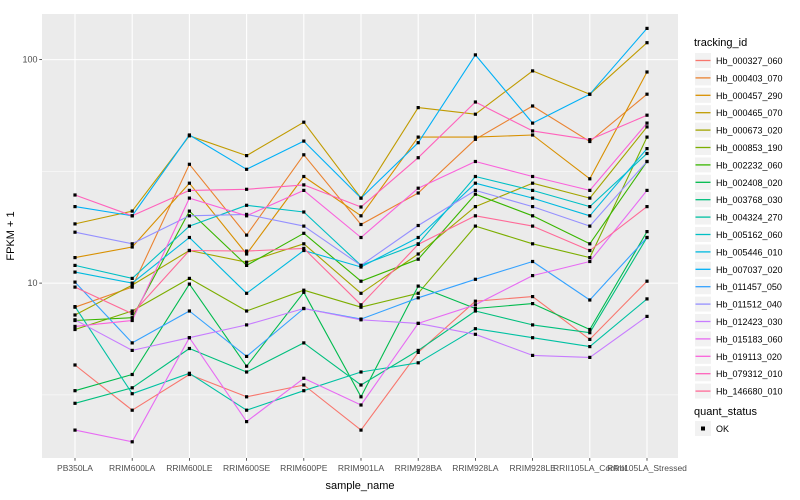 Image resolution: width=800 pixels, height=500 pixels. I want to click on legend-item-Hb_079312_010: Hb_079312_010, so click(739, 374).